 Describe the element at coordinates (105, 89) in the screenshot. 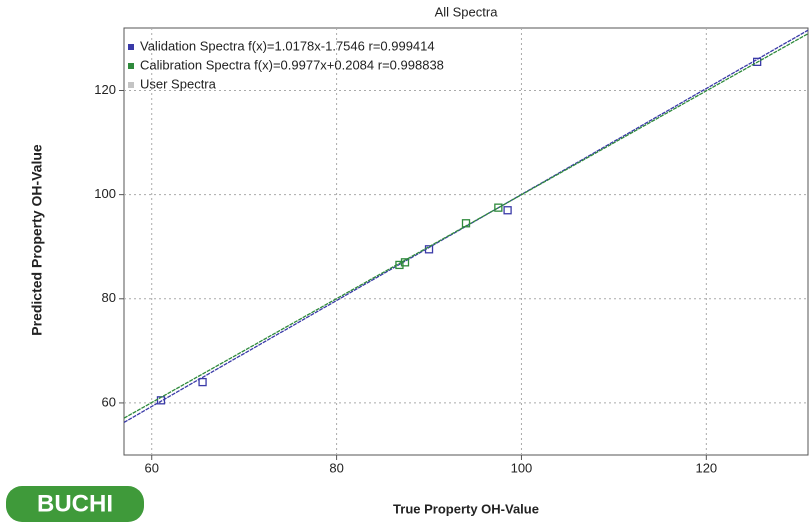

I see `y-tick-label: 120` at that location.